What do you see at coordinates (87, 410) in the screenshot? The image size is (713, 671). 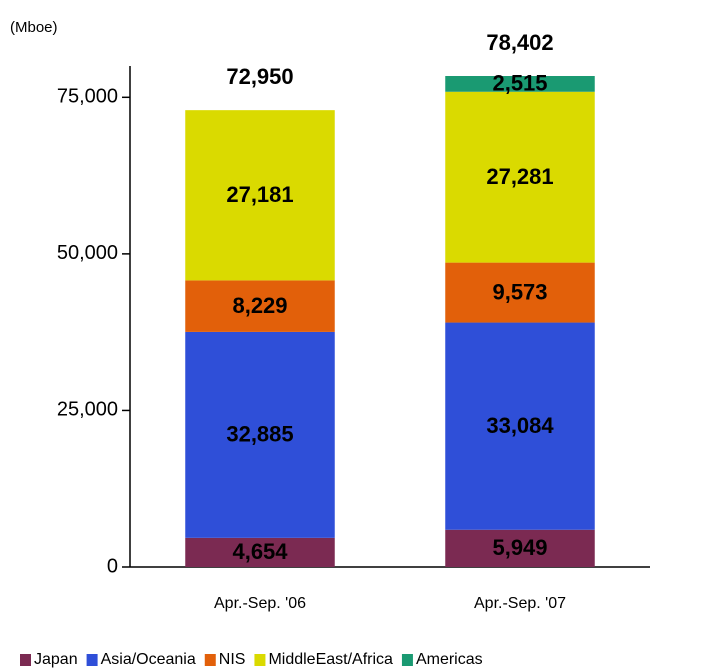 I see `y-tick-label: 25,000` at bounding box center [87, 410].